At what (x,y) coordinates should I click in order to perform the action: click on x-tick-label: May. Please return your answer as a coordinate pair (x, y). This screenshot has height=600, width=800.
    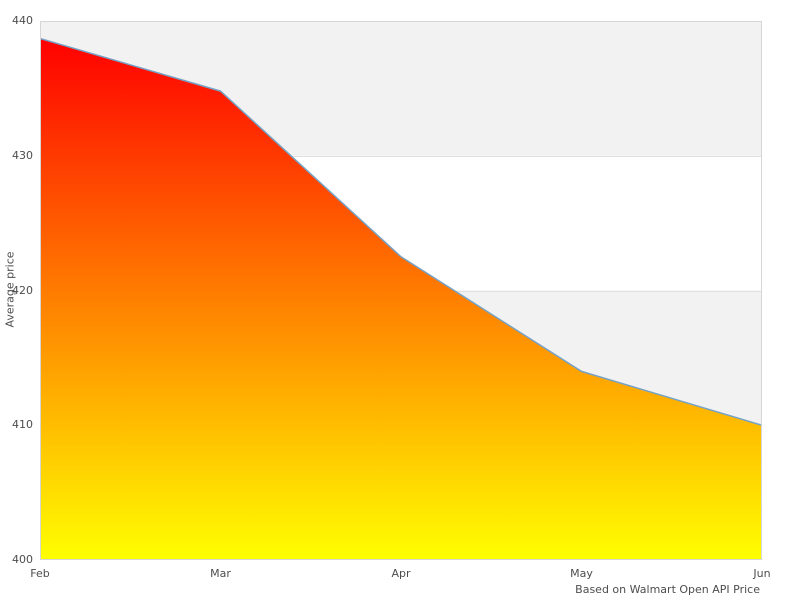
    Looking at the image, I should click on (581, 573).